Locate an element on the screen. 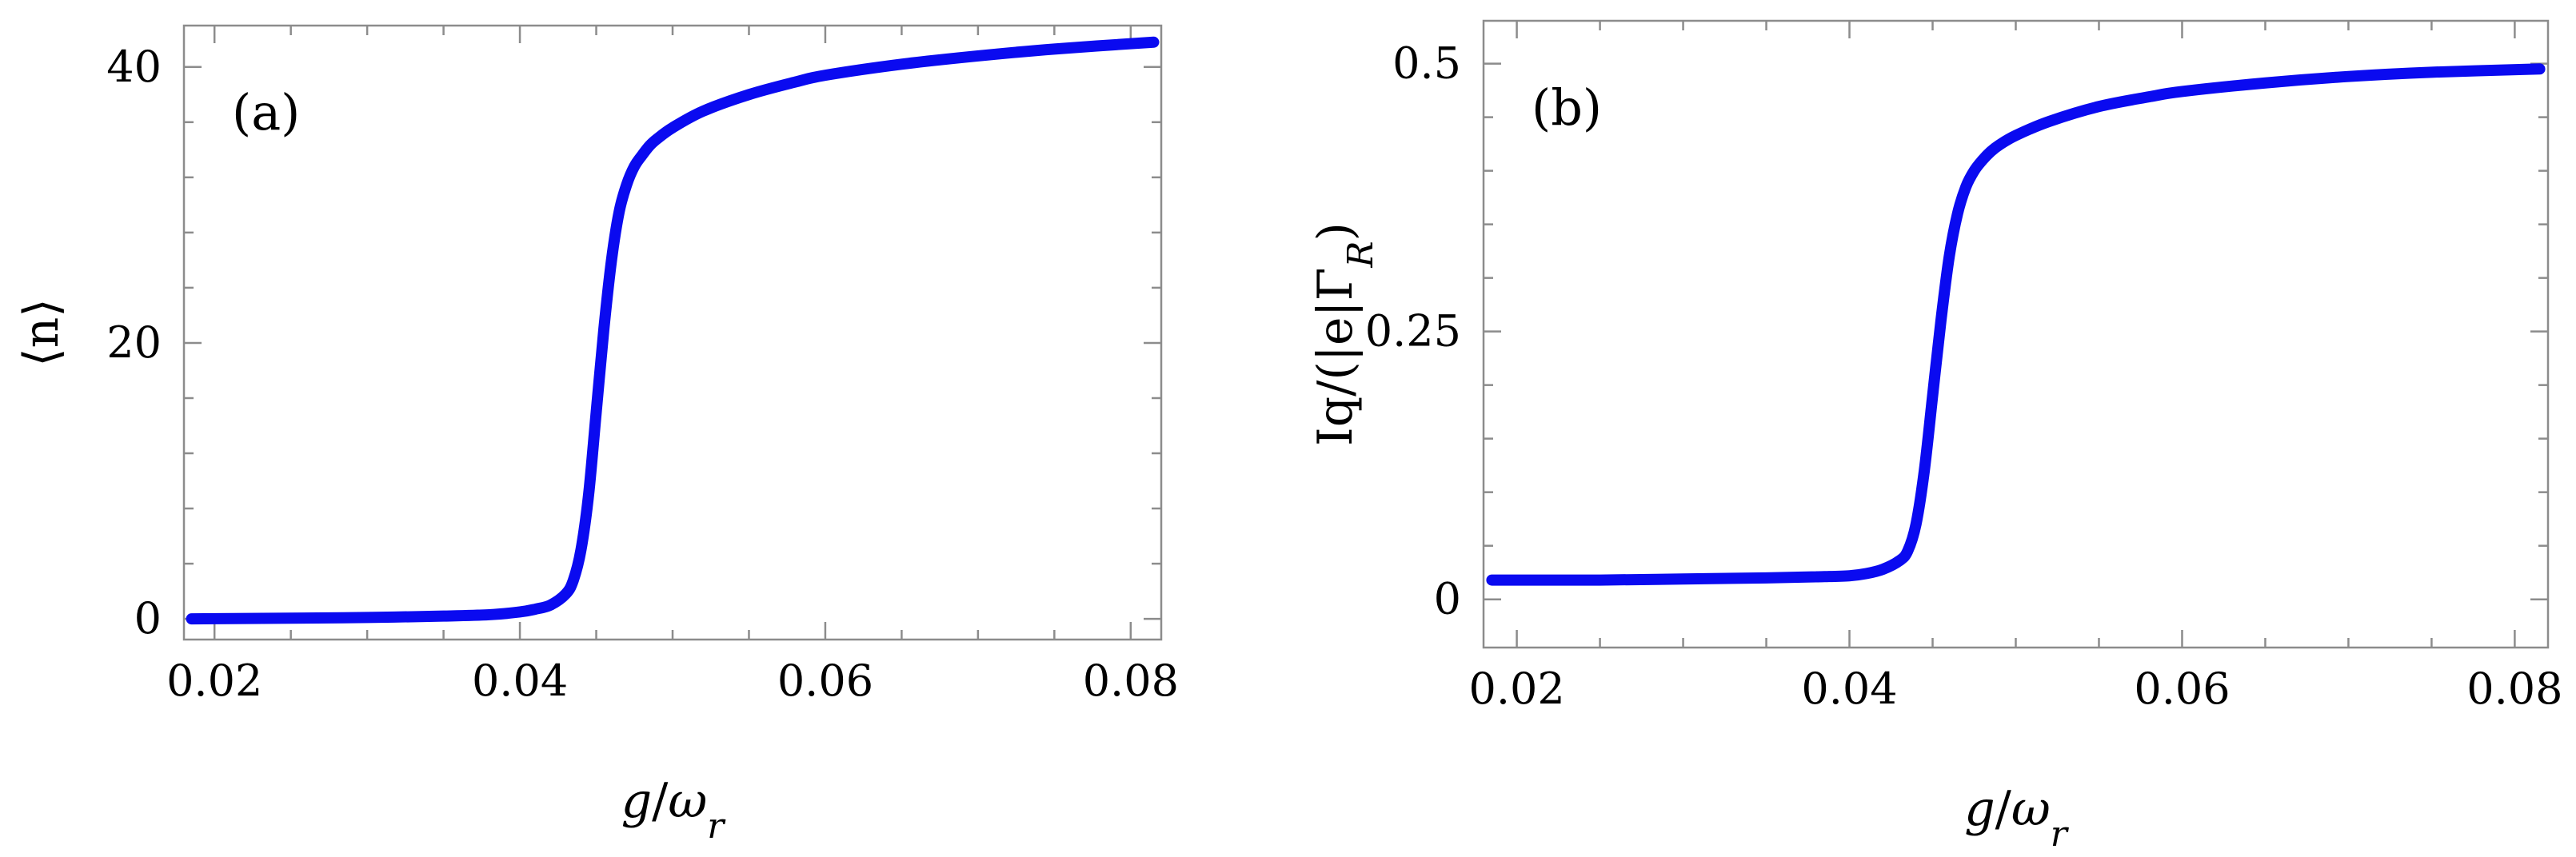 This screenshot has width=2576, height=857. panel-label: (a) is located at coordinates (266, 113).